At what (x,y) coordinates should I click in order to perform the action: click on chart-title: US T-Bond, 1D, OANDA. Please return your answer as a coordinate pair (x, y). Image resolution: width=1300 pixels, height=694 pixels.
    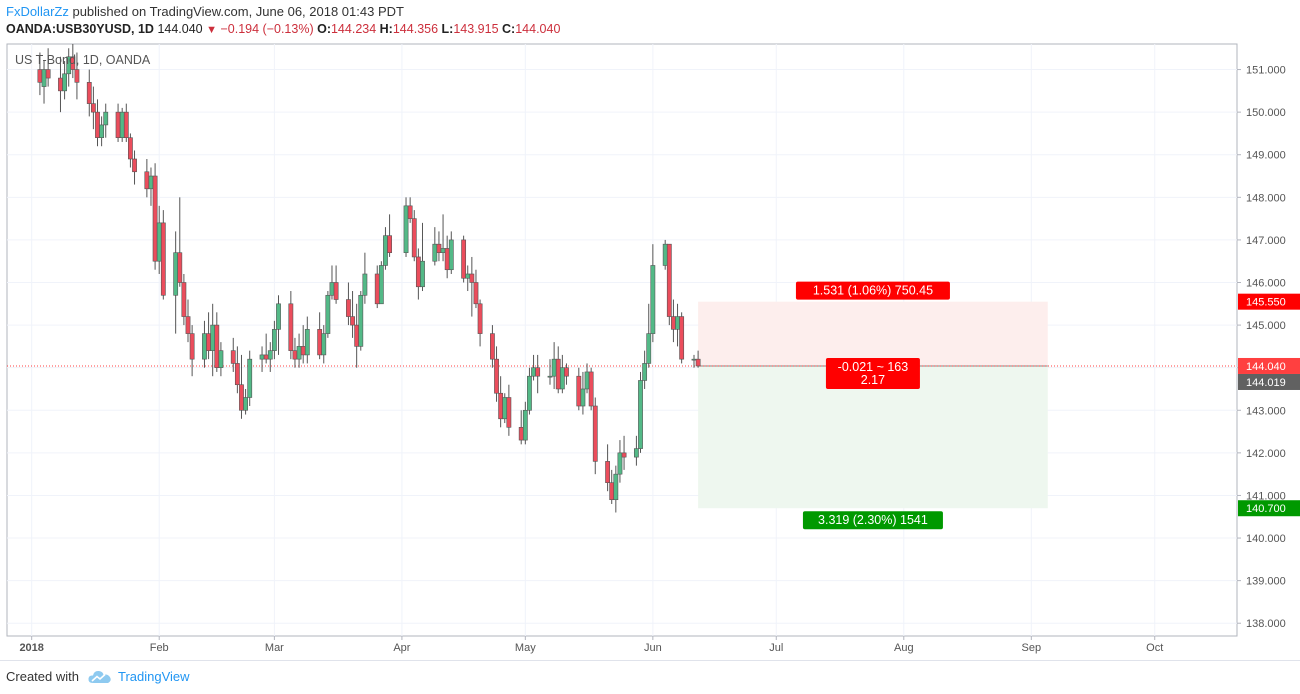
    Looking at the image, I should click on (83, 60).